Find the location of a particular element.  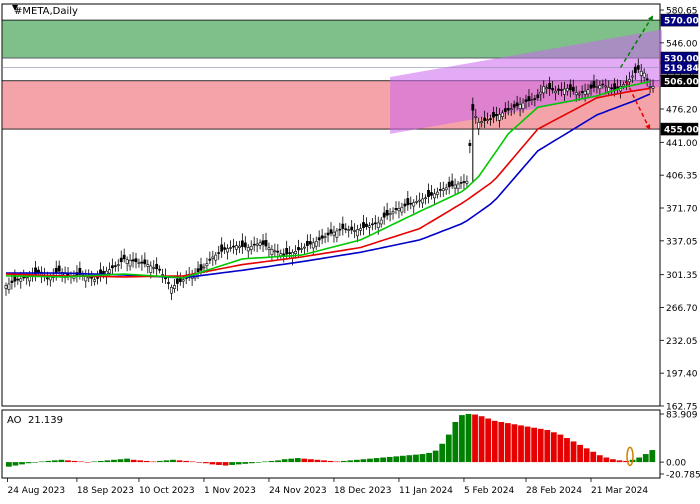

ao-value: 21.139 is located at coordinates (45, 420).